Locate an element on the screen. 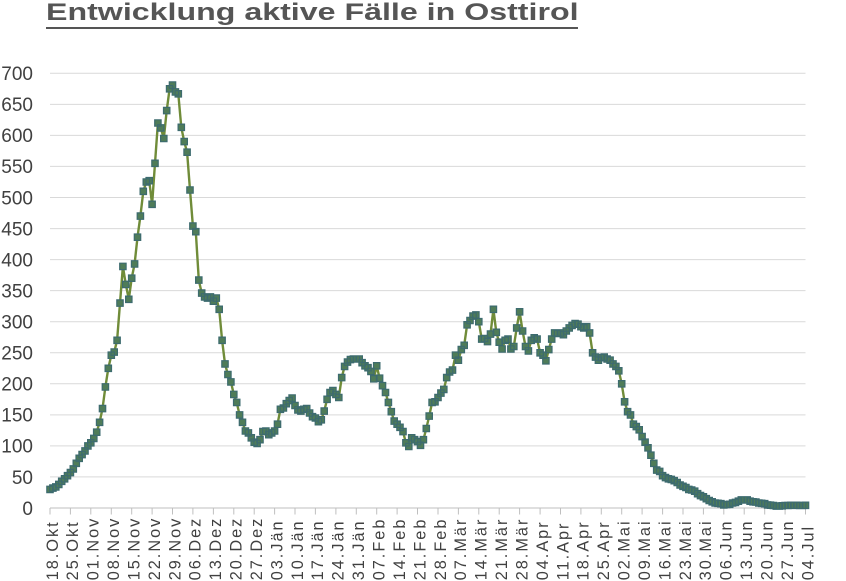  svg-text: 16.Mai is located at coordinates (665, 549).